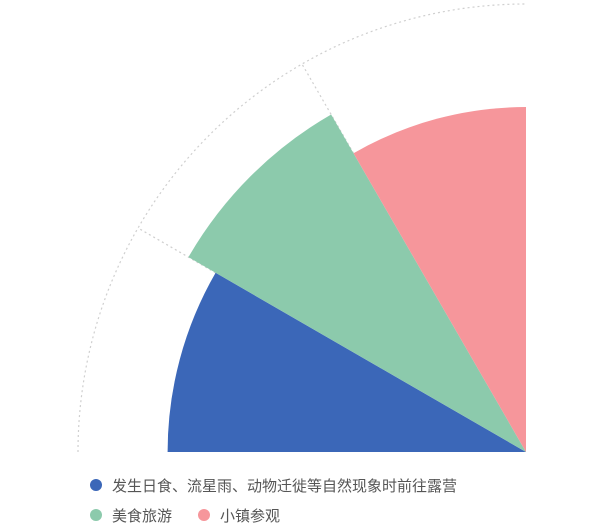  Describe the element at coordinates (328, 108) in the screenshot. I see `sector-divider` at that location.